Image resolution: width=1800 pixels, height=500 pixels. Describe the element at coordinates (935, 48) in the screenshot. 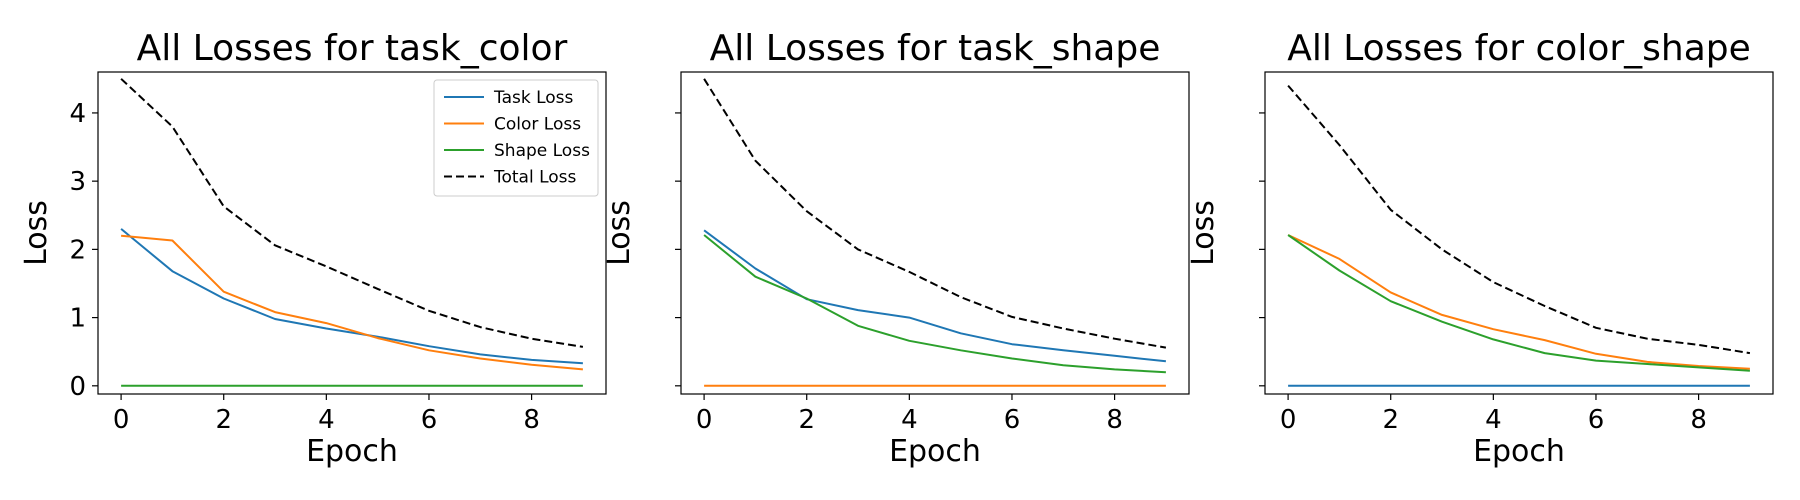

I see `chart-title: All Losses for task_shape` at that location.